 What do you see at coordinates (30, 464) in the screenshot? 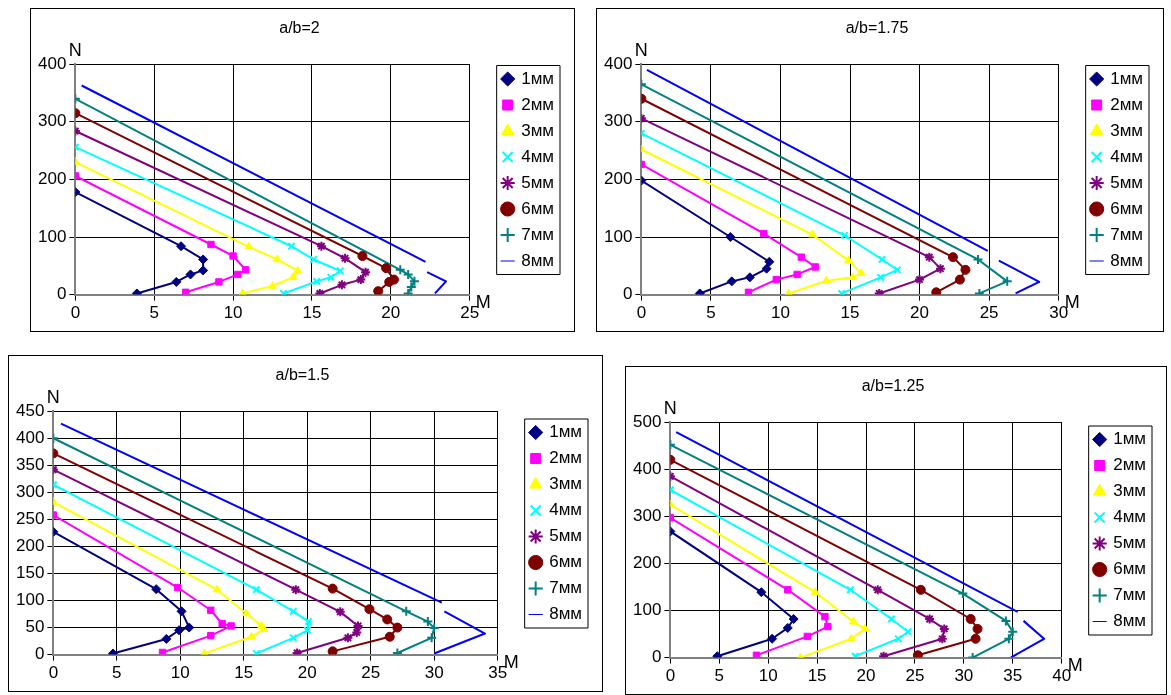
I see `y-tick-label: 350` at bounding box center [30, 464].